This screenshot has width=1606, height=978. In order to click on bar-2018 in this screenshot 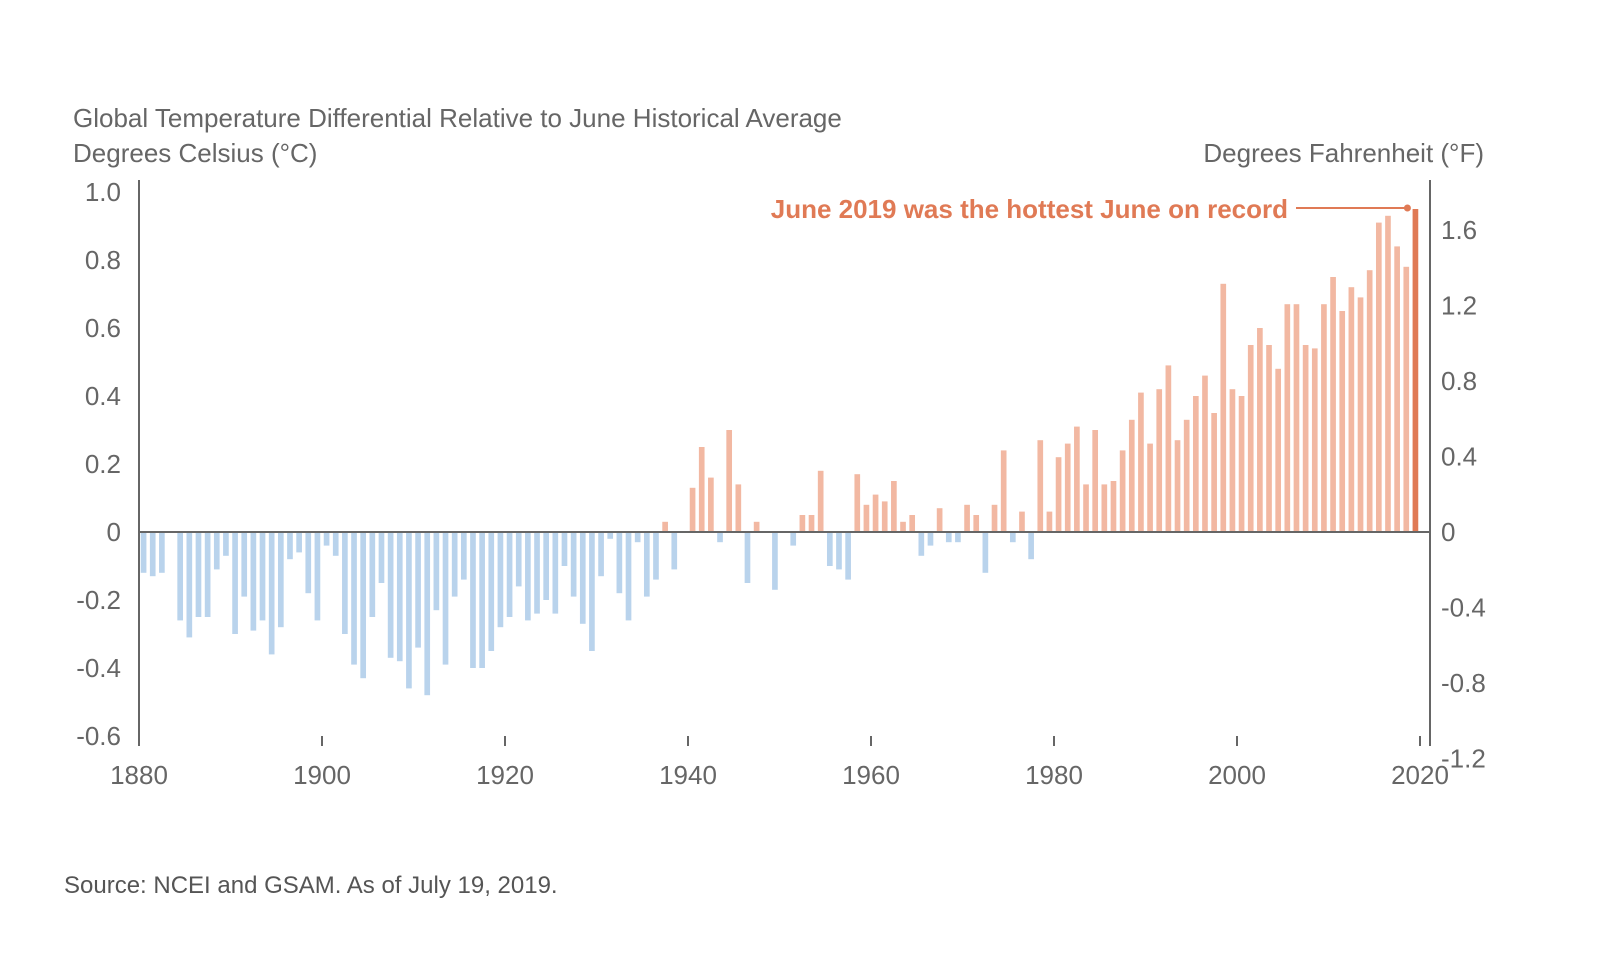, I will do `click(1406, 399)`.